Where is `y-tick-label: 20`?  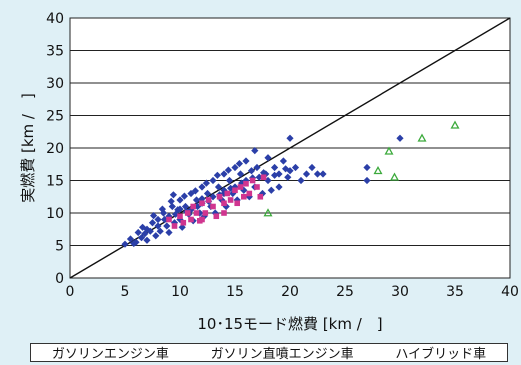
y-tick-label: 20 is located at coordinates (55, 149).